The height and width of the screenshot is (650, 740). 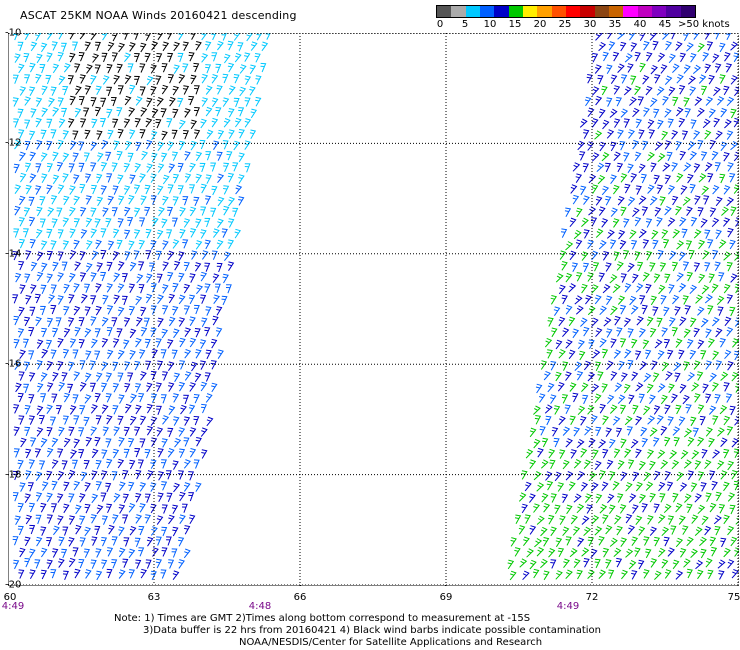 I want to click on color-scale-bar, so click(x=566, y=11).